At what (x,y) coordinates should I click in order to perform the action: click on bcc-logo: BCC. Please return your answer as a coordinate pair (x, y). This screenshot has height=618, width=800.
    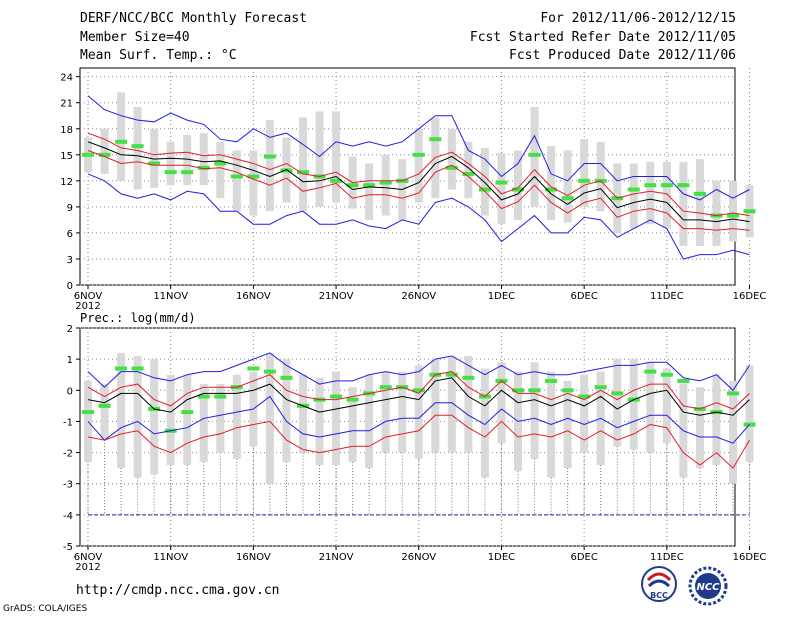
    Looking at the image, I should click on (659, 586).